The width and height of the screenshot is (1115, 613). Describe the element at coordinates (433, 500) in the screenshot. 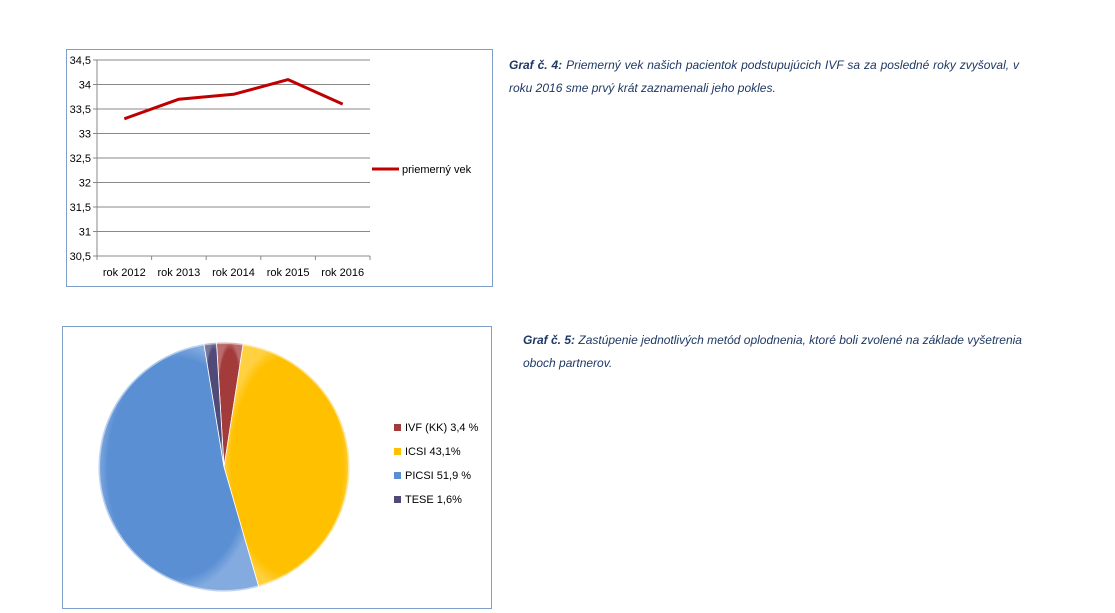

I see `legend-label: TESE 1,6%` at that location.